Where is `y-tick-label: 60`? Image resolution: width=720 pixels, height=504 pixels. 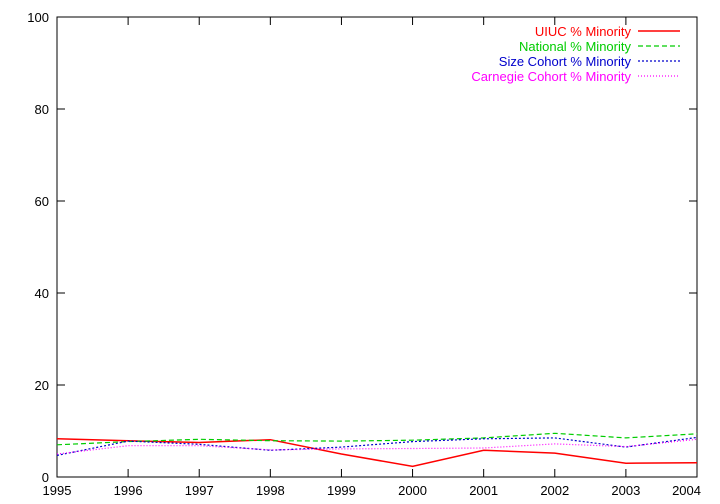
y-tick-label: 60 is located at coordinates (42, 201).